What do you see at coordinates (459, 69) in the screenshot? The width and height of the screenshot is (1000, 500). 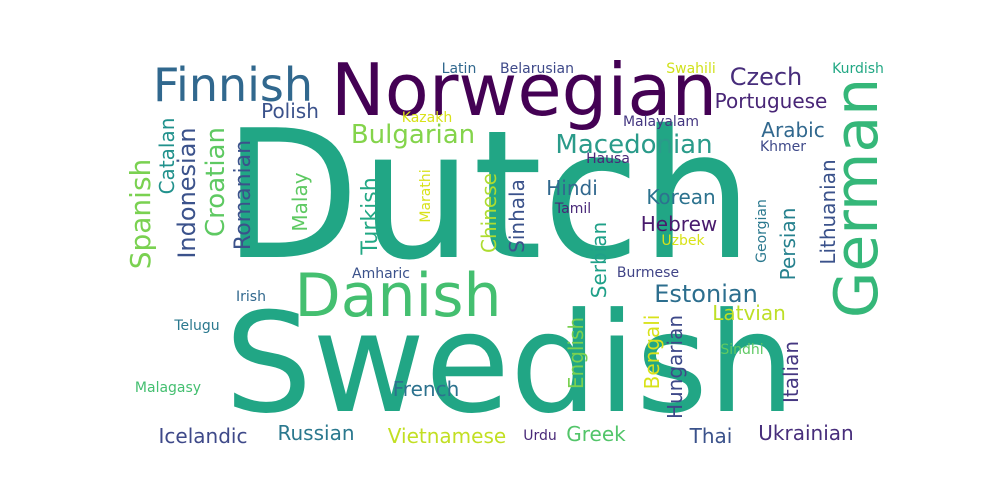 I see `word-latin: Latin` at bounding box center [459, 69].